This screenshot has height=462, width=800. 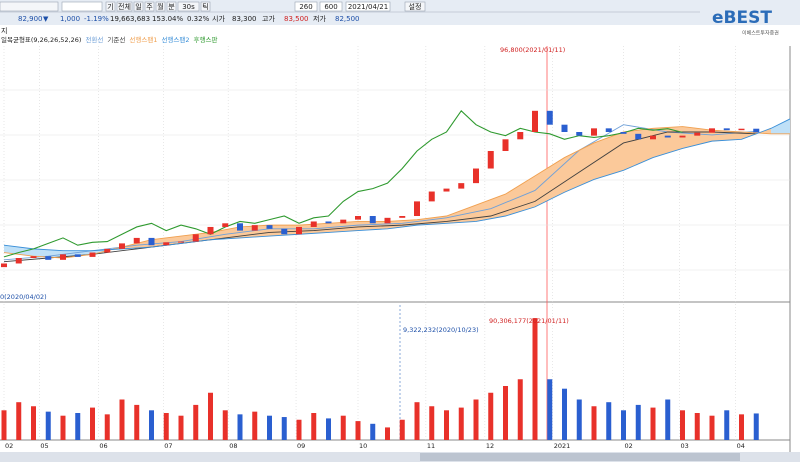 What do you see at coordinates (490, 446) in the screenshot?
I see `x-tick-label: 12` at bounding box center [490, 446].